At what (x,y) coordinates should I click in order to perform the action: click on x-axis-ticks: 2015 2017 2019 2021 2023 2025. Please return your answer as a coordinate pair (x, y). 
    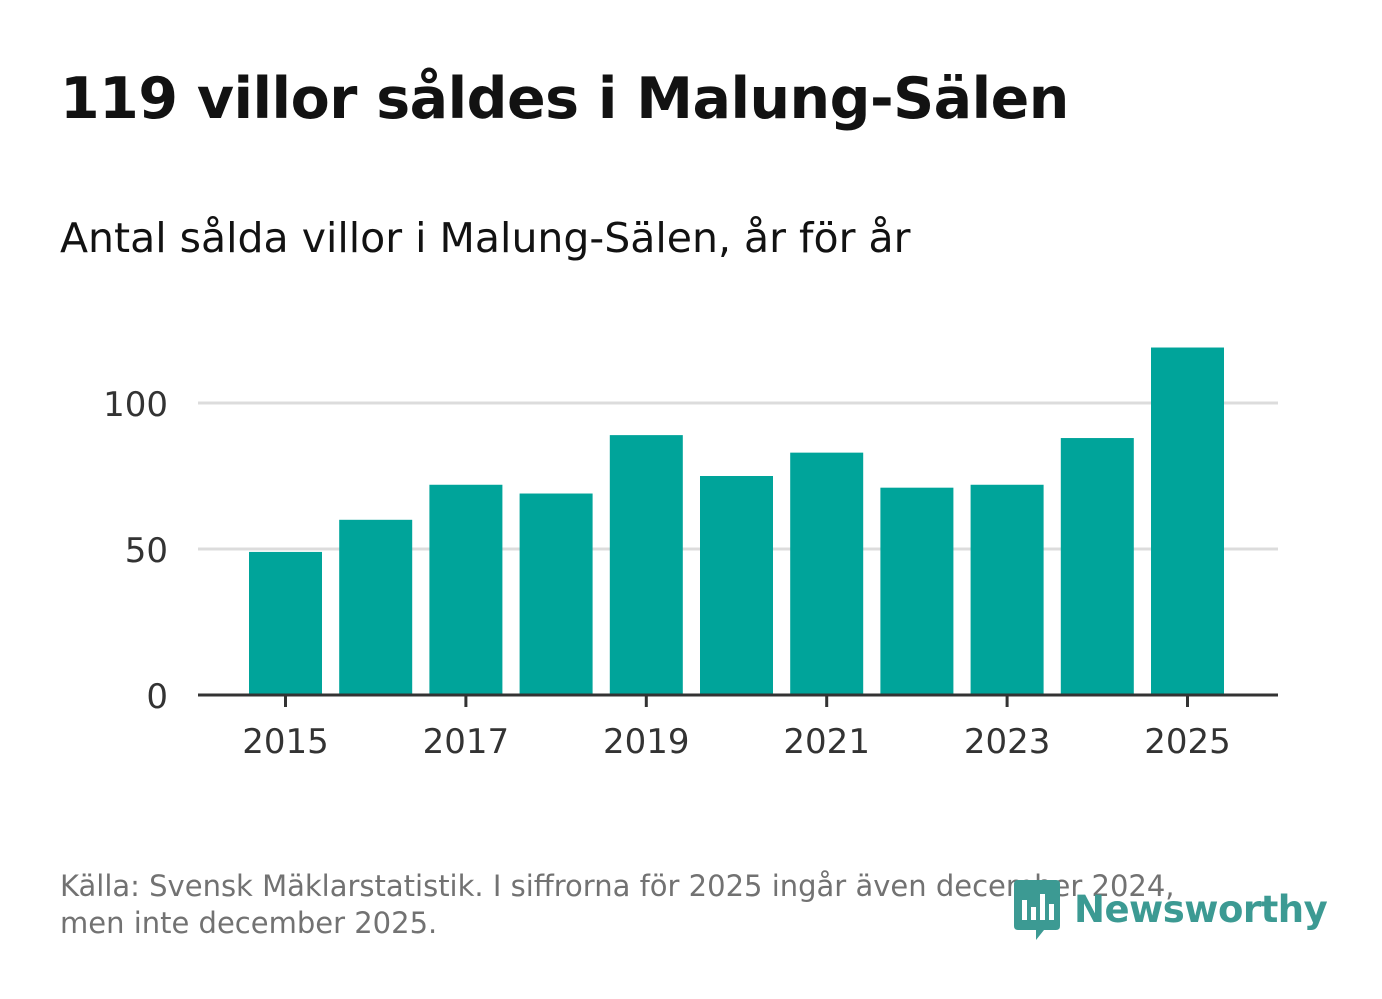
    Looking at the image, I should click on (736, 728).